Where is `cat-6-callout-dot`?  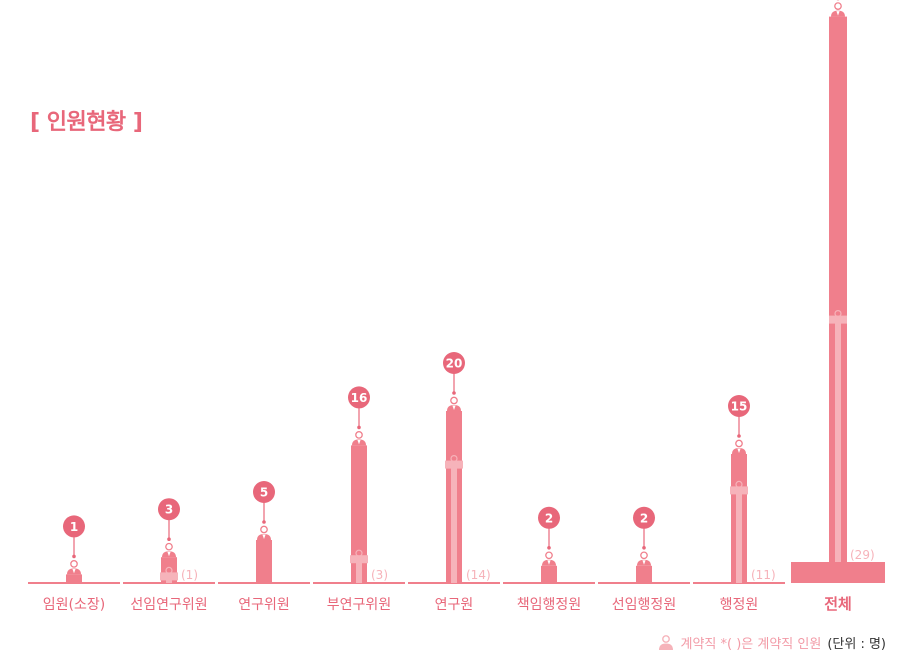
cat-6-callout-dot is located at coordinates (644, 548).